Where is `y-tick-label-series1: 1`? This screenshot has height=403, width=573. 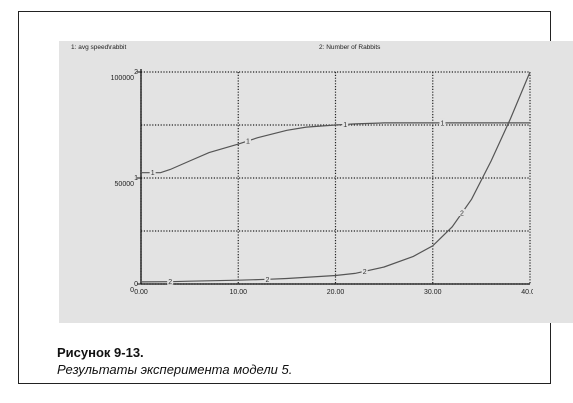
y-tick-label-series1: 1 is located at coordinates (136, 178).